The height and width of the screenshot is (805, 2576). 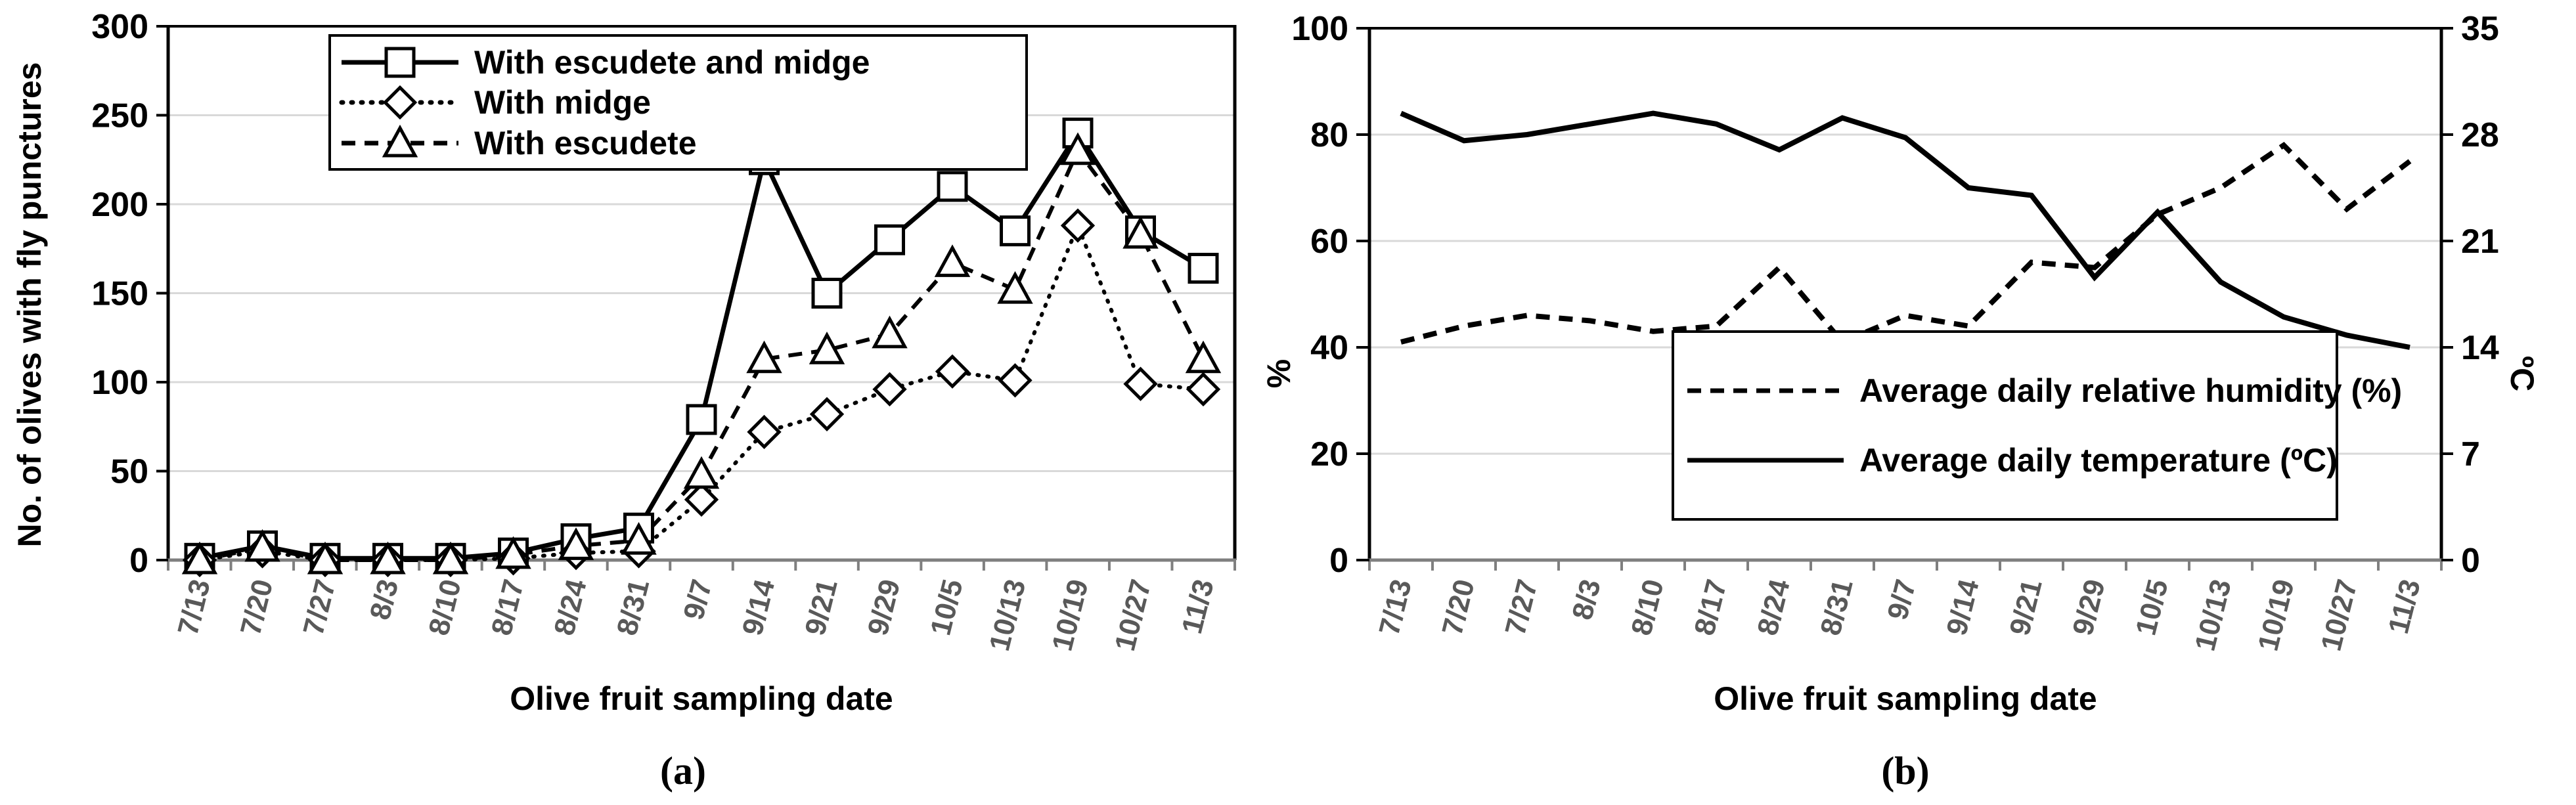 What do you see at coordinates (2480, 348) in the screenshot?
I see `svg-text: 14` at bounding box center [2480, 348].